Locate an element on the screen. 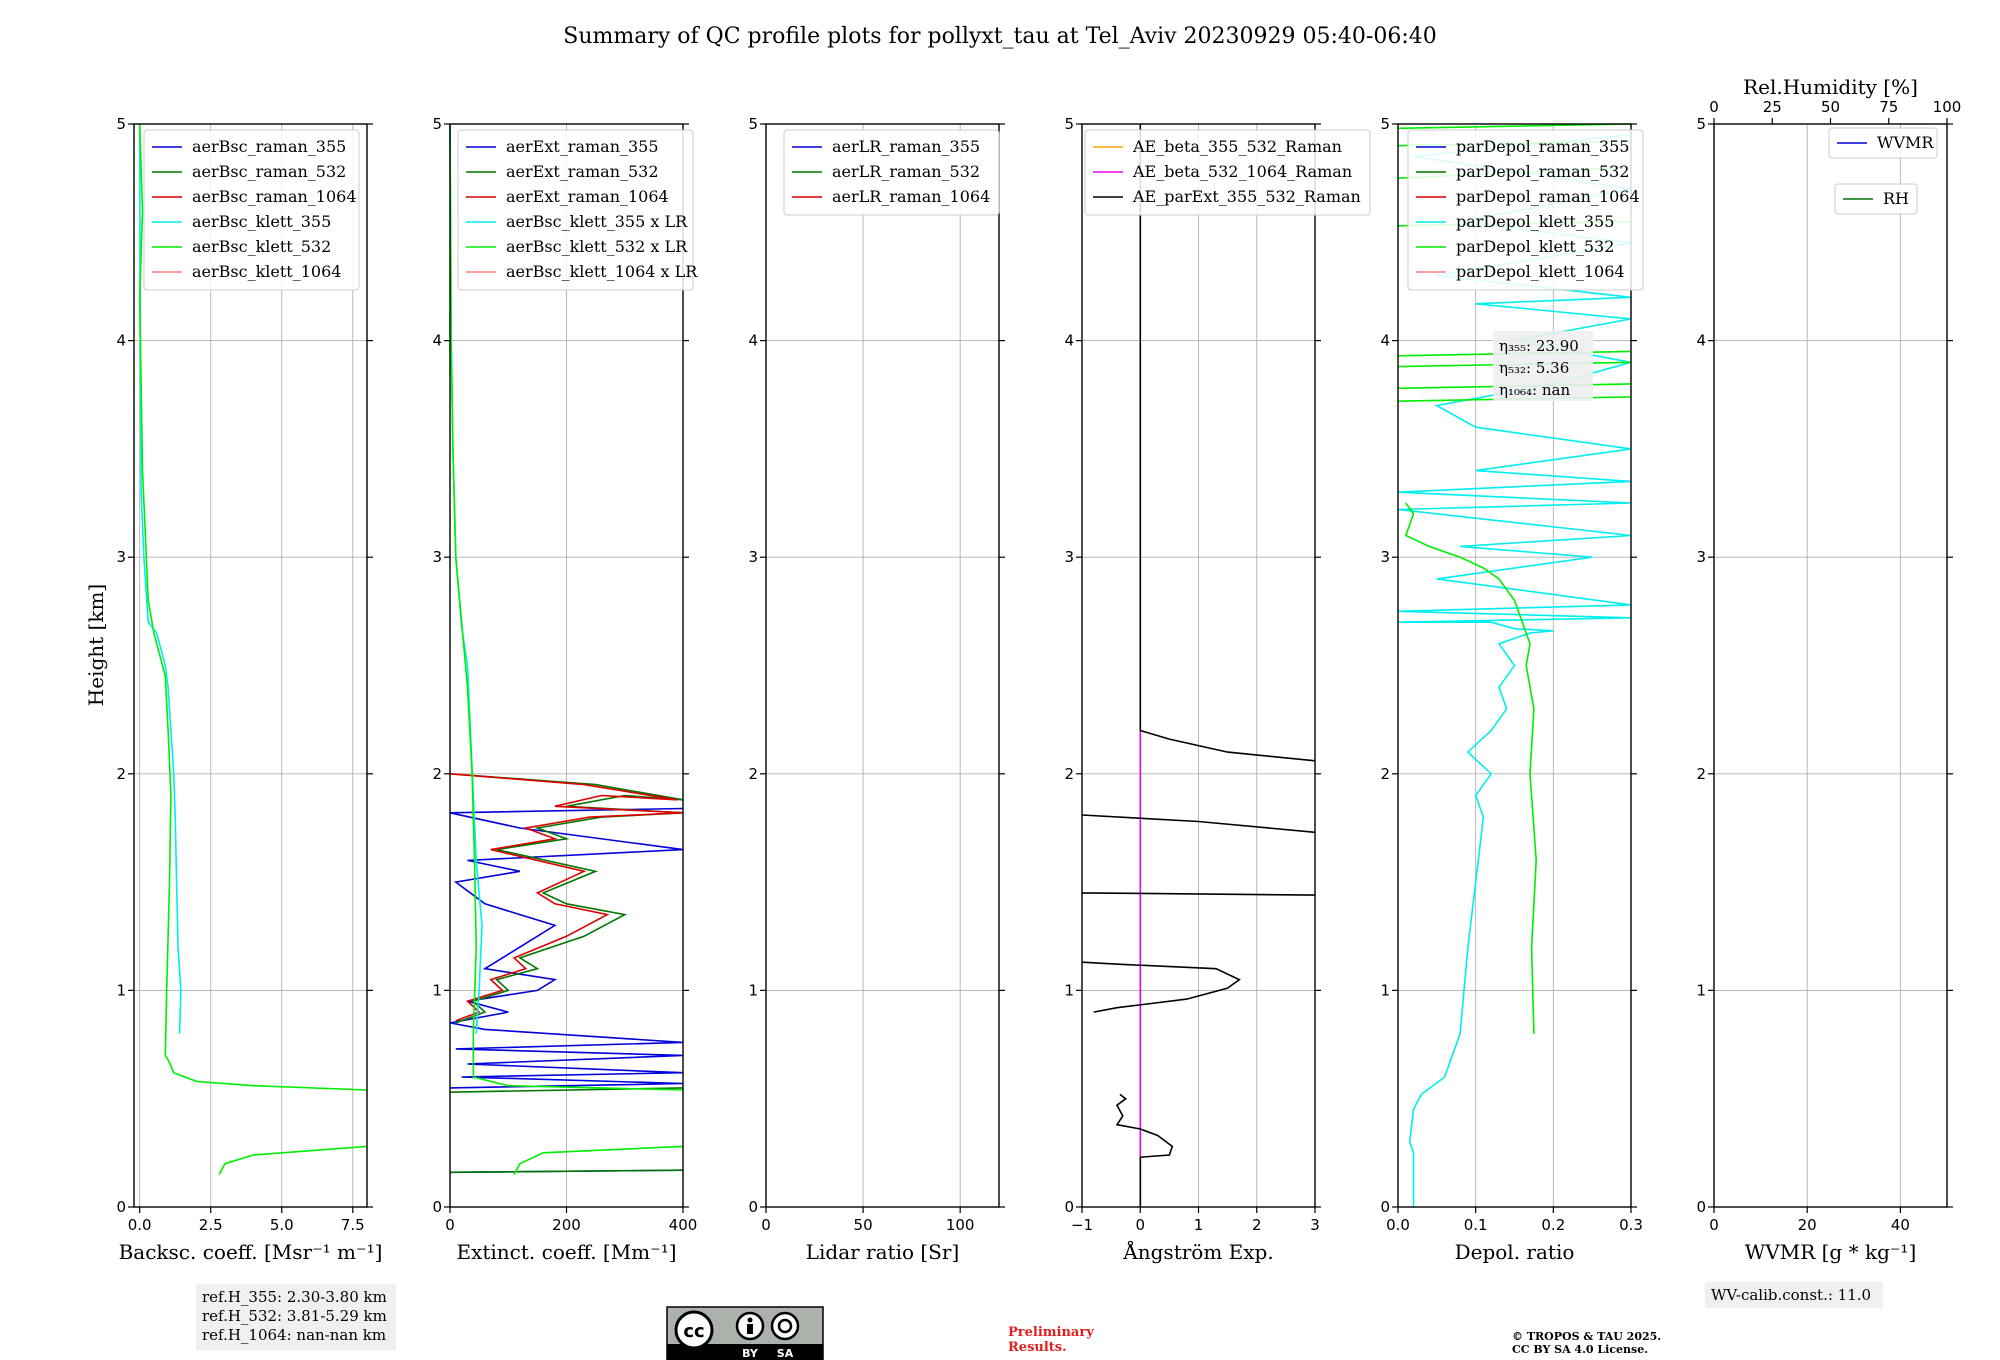 The height and width of the screenshot is (1360, 2000). legend-label: AE_beta_532_1064_Raman is located at coordinates (1242, 171).